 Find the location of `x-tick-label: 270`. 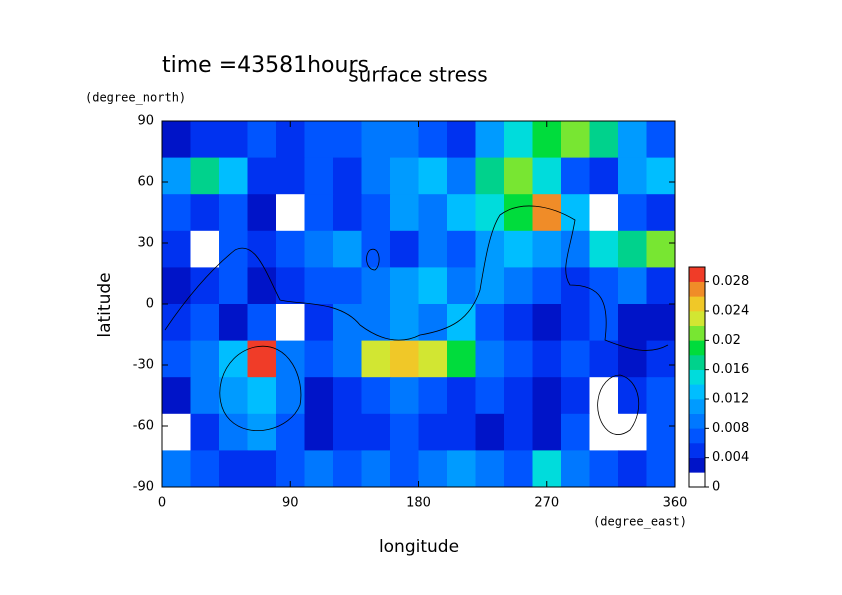

x-tick-label: 270 is located at coordinates (546, 503).